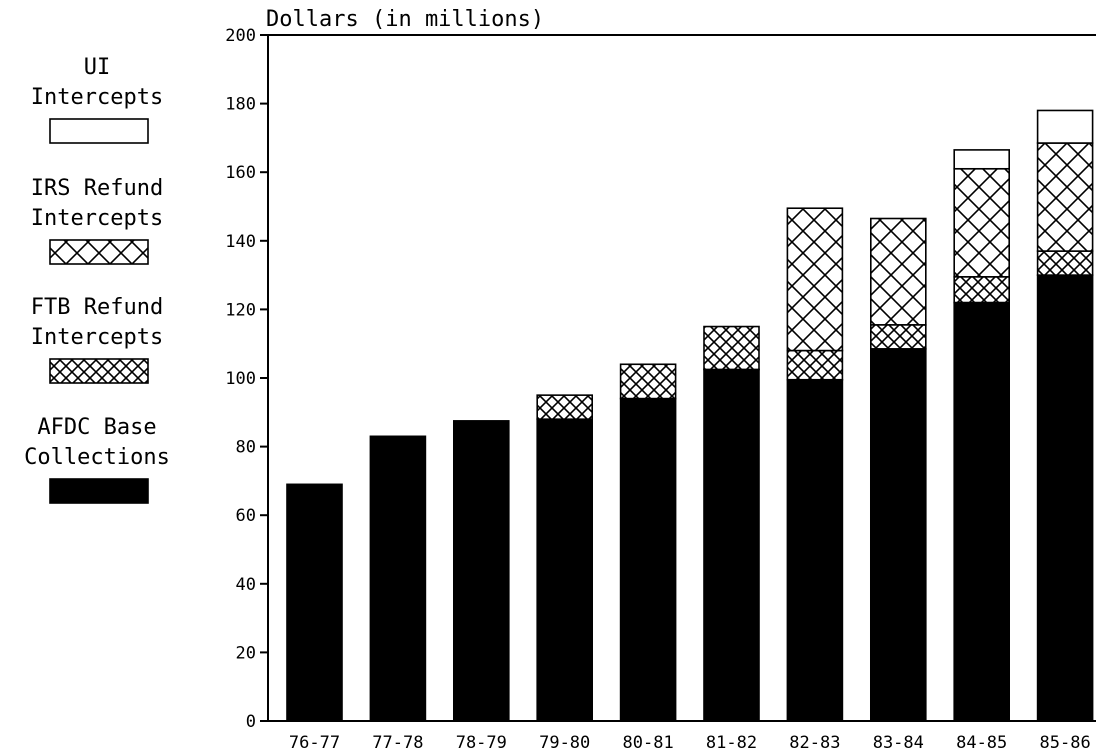  I want to click on legend-swatch-ui, so click(99, 131).